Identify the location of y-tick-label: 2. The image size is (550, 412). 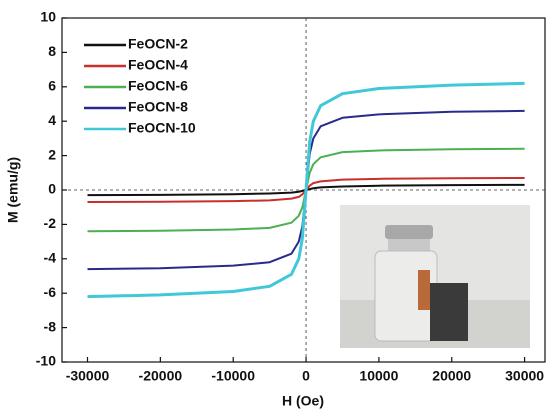
(52, 154).